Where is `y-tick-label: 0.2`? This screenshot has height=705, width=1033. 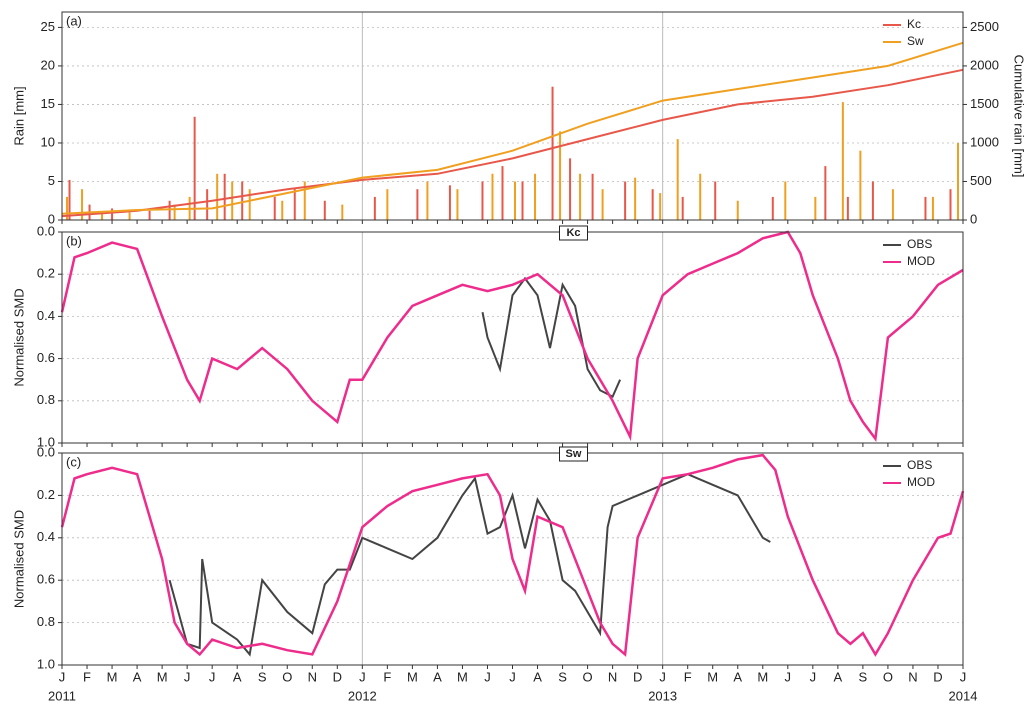 y-tick-label: 0.2 is located at coordinates (46, 273).